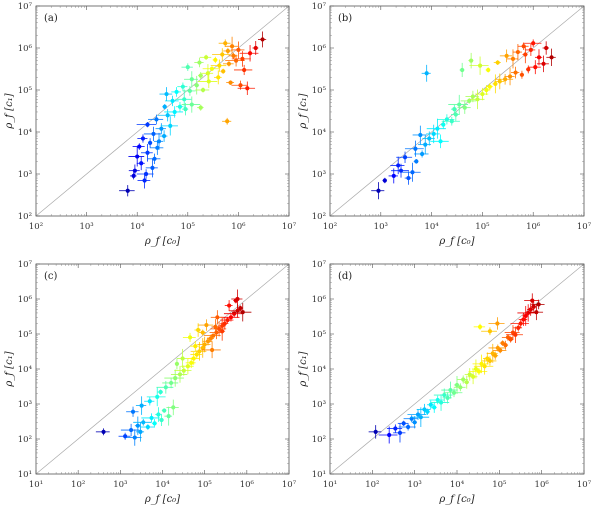 The image size is (598, 509). Describe the element at coordinates (36, 485) in the screenshot. I see `x-tick-label: 10¹` at that location.